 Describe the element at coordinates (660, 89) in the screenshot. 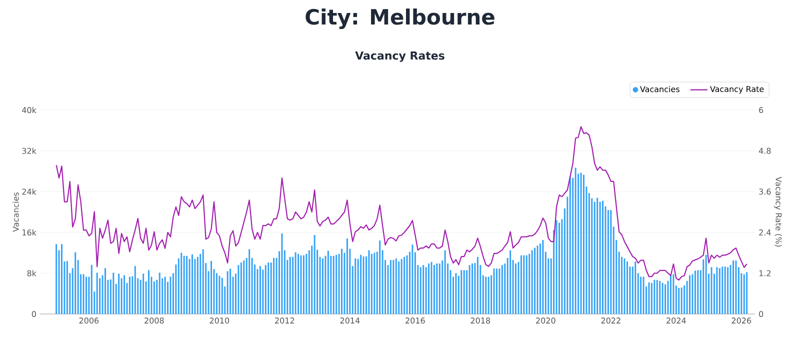

I see `legend-label: Vacancies` at that location.